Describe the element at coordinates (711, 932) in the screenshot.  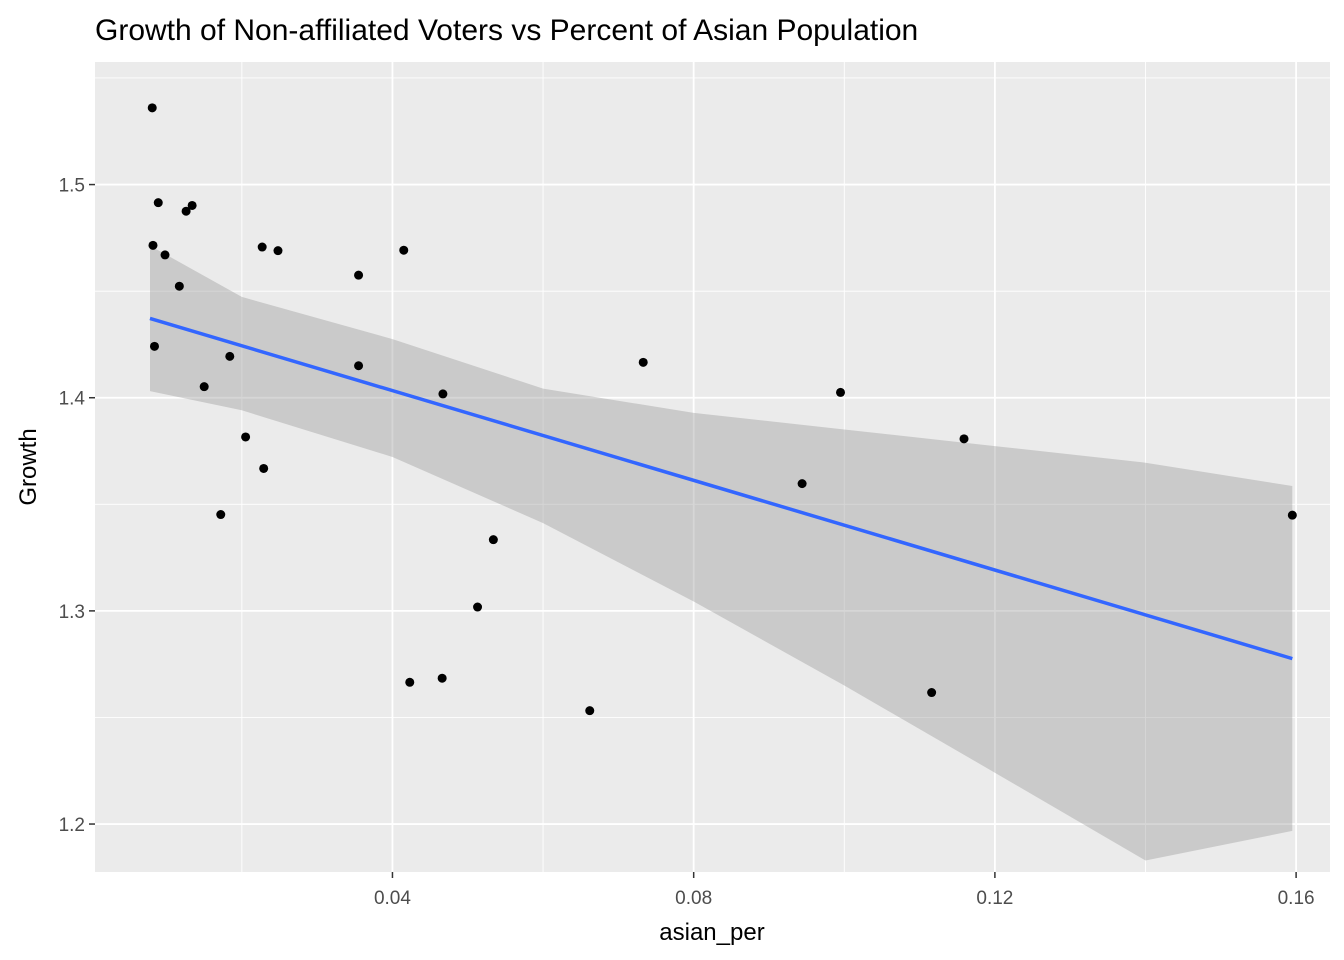
I see `x-axis-title: asian_per` at that location.